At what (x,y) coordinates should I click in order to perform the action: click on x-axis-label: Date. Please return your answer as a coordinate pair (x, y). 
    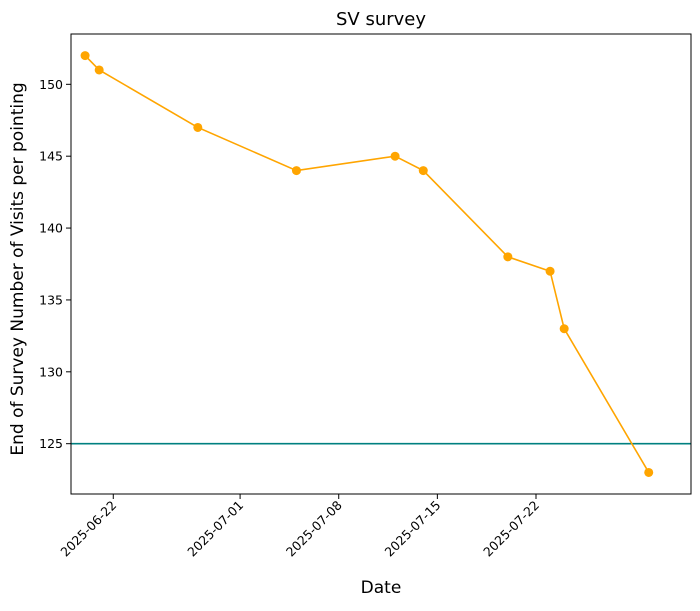
    Looking at the image, I should click on (381, 588).